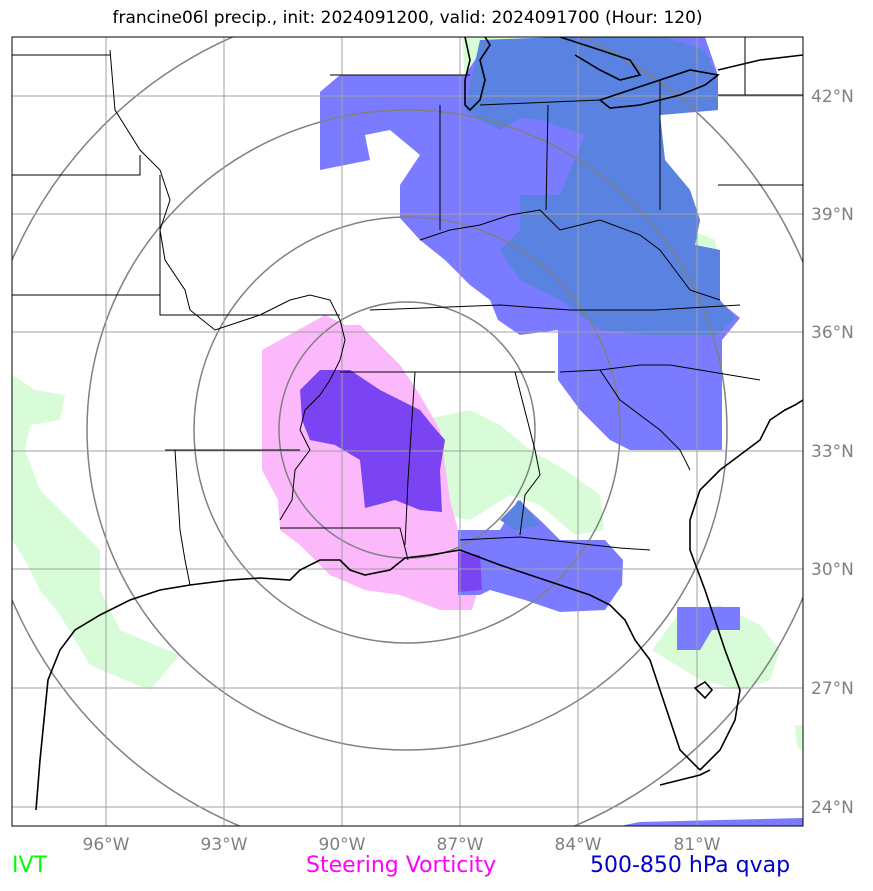  I want to click on border-va-nc, so click(697, 307).